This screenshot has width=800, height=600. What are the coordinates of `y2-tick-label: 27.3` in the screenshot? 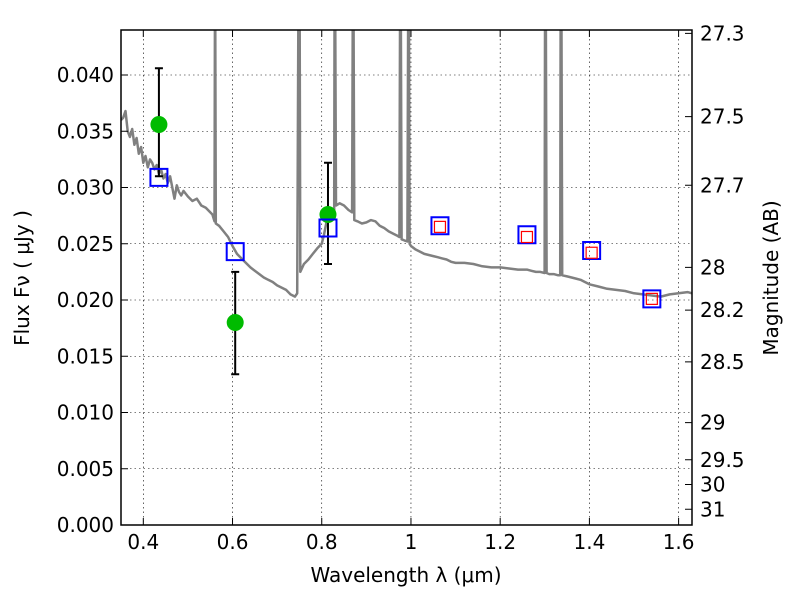 It's located at (722, 33).